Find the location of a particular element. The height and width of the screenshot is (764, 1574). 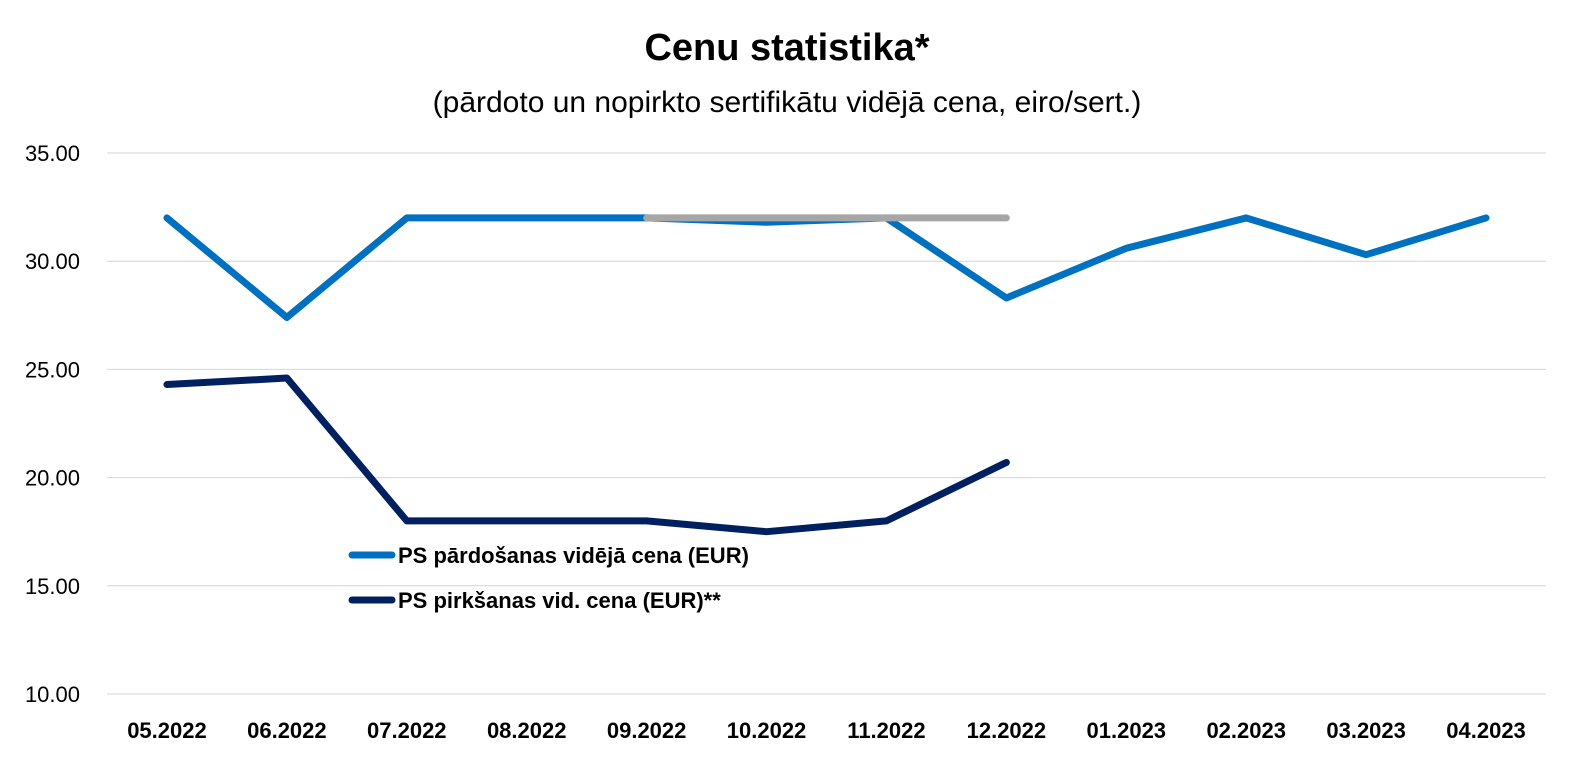

x-tick-label: 04.2023 is located at coordinates (1486, 730).